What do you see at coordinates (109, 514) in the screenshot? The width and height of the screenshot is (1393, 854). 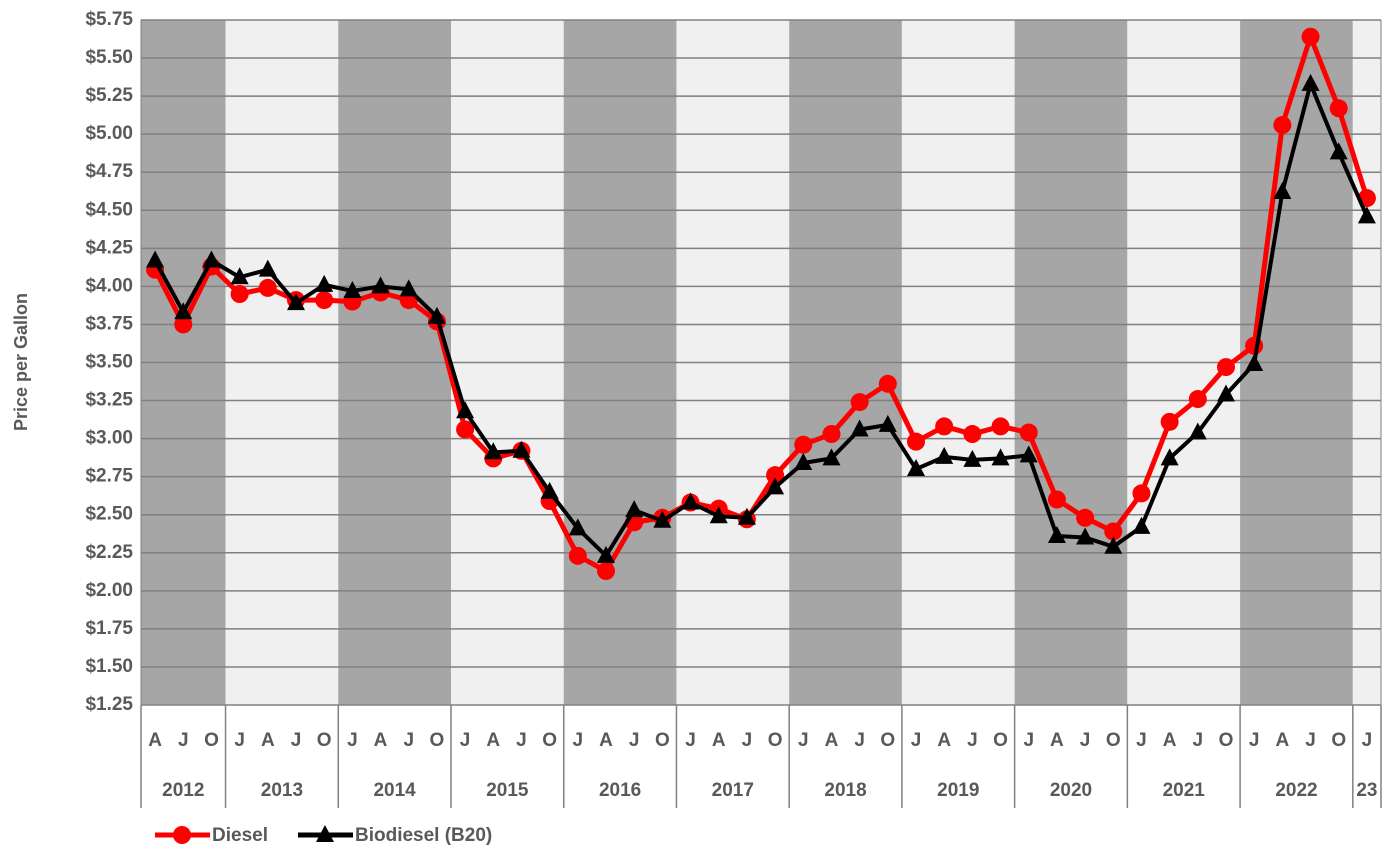 I see `y-tick-label: $2.50` at bounding box center [109, 514].